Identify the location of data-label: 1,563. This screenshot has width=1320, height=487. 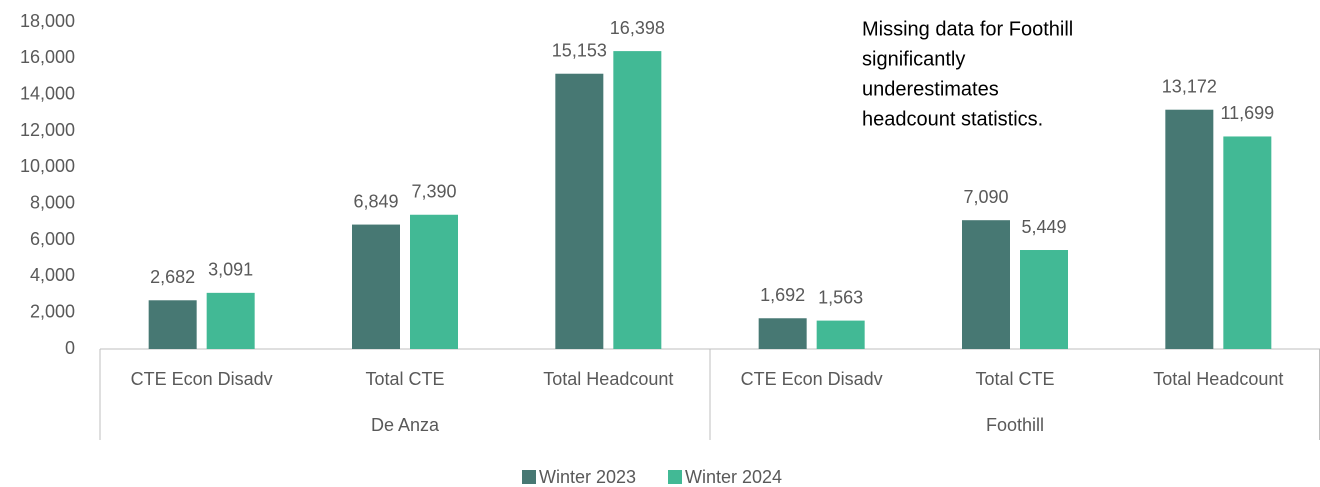
(840, 297).